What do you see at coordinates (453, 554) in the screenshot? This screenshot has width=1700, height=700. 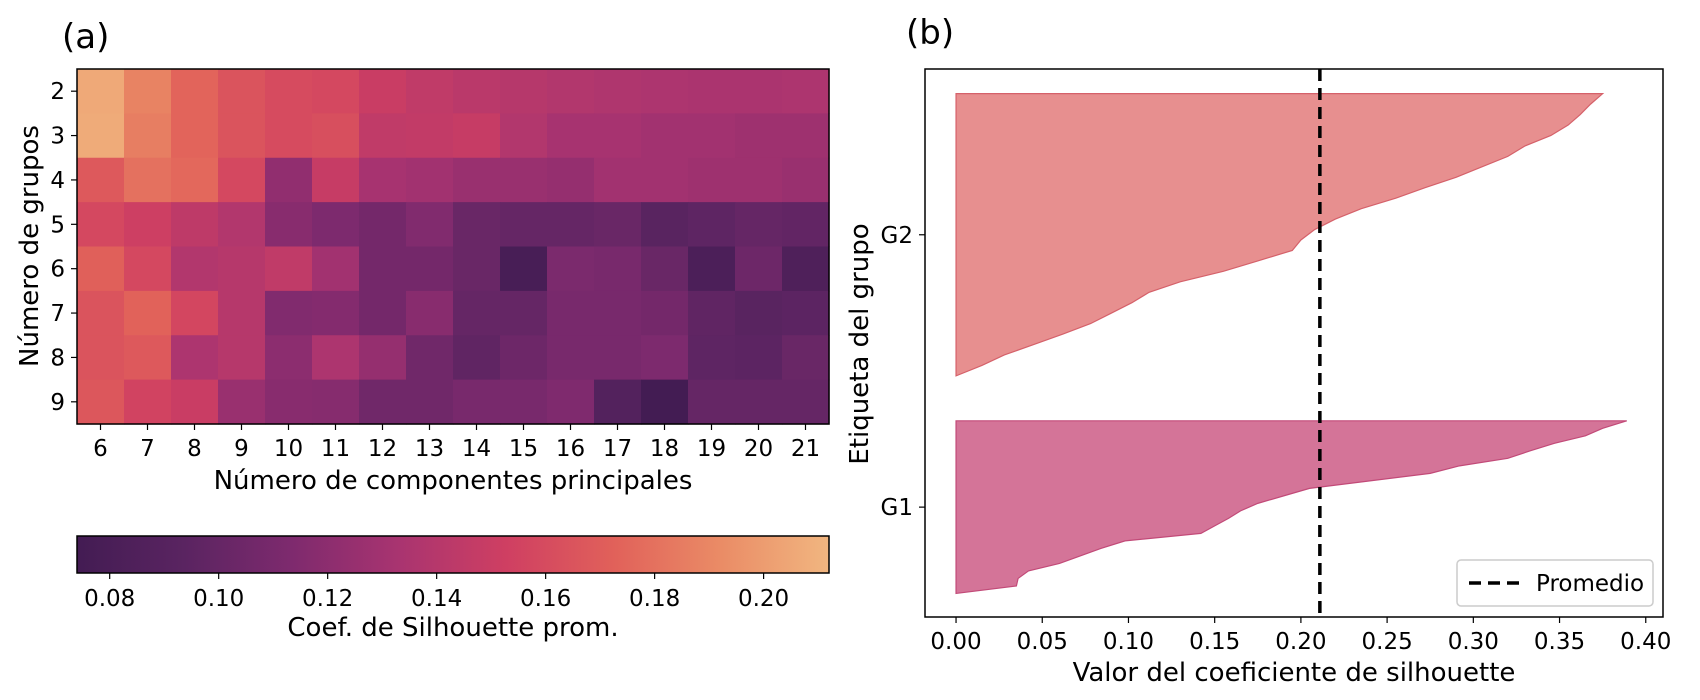 I see `colorbar-gradient` at bounding box center [453, 554].